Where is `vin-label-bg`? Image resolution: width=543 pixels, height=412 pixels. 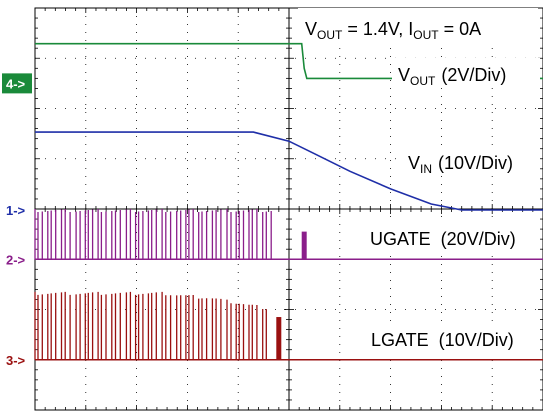 vin-label-bg is located at coordinates (470, 161).